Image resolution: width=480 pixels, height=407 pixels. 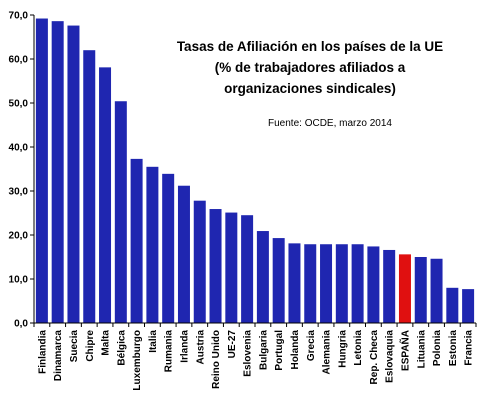 What do you see at coordinates (389, 286) in the screenshot?
I see `bar-eslovaquia` at bounding box center [389, 286].